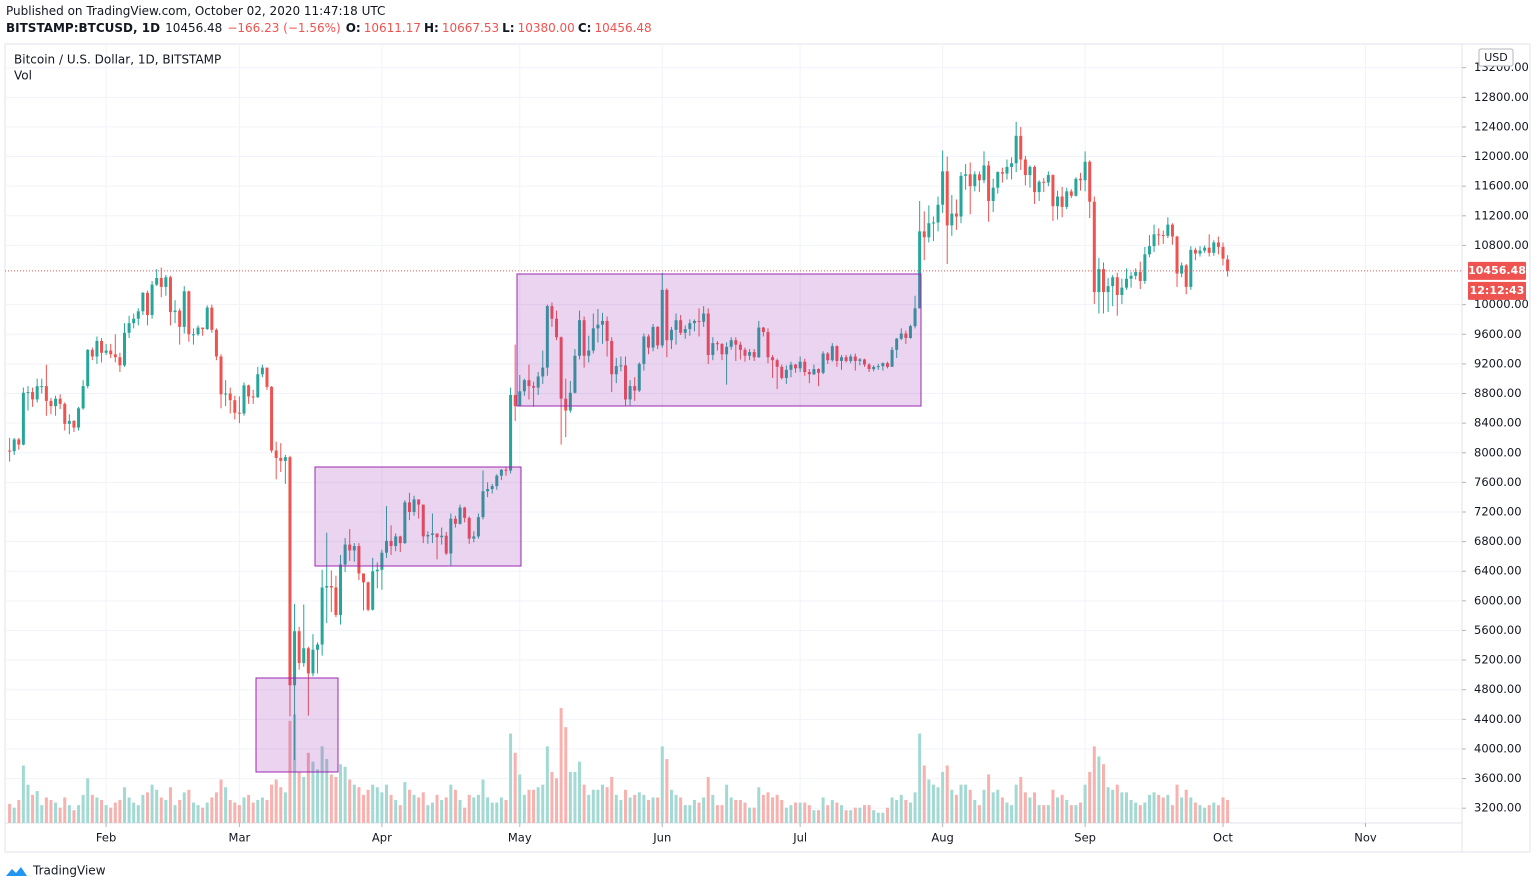 This screenshot has width=1536, height=888. Describe the element at coordinates (1501, 97) in the screenshot. I see `y-tick-label: 12800.00` at that location.